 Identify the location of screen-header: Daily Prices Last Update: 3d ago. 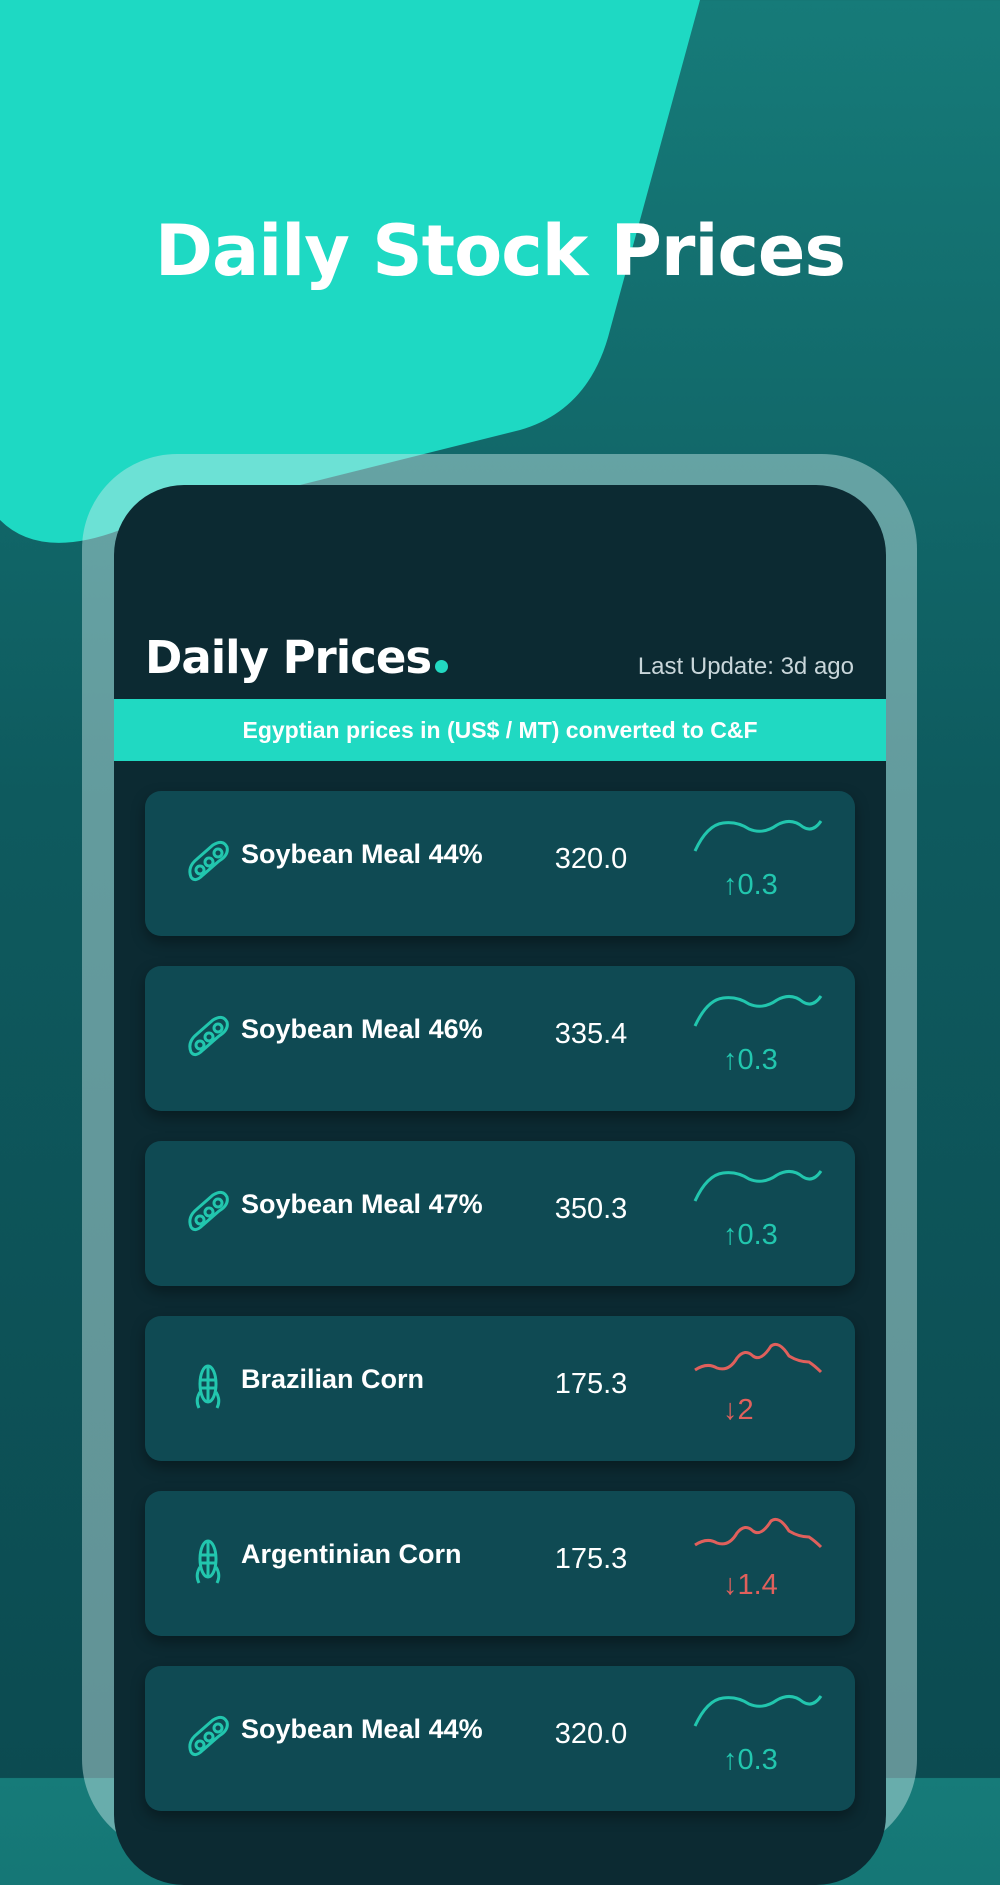
(500, 592).